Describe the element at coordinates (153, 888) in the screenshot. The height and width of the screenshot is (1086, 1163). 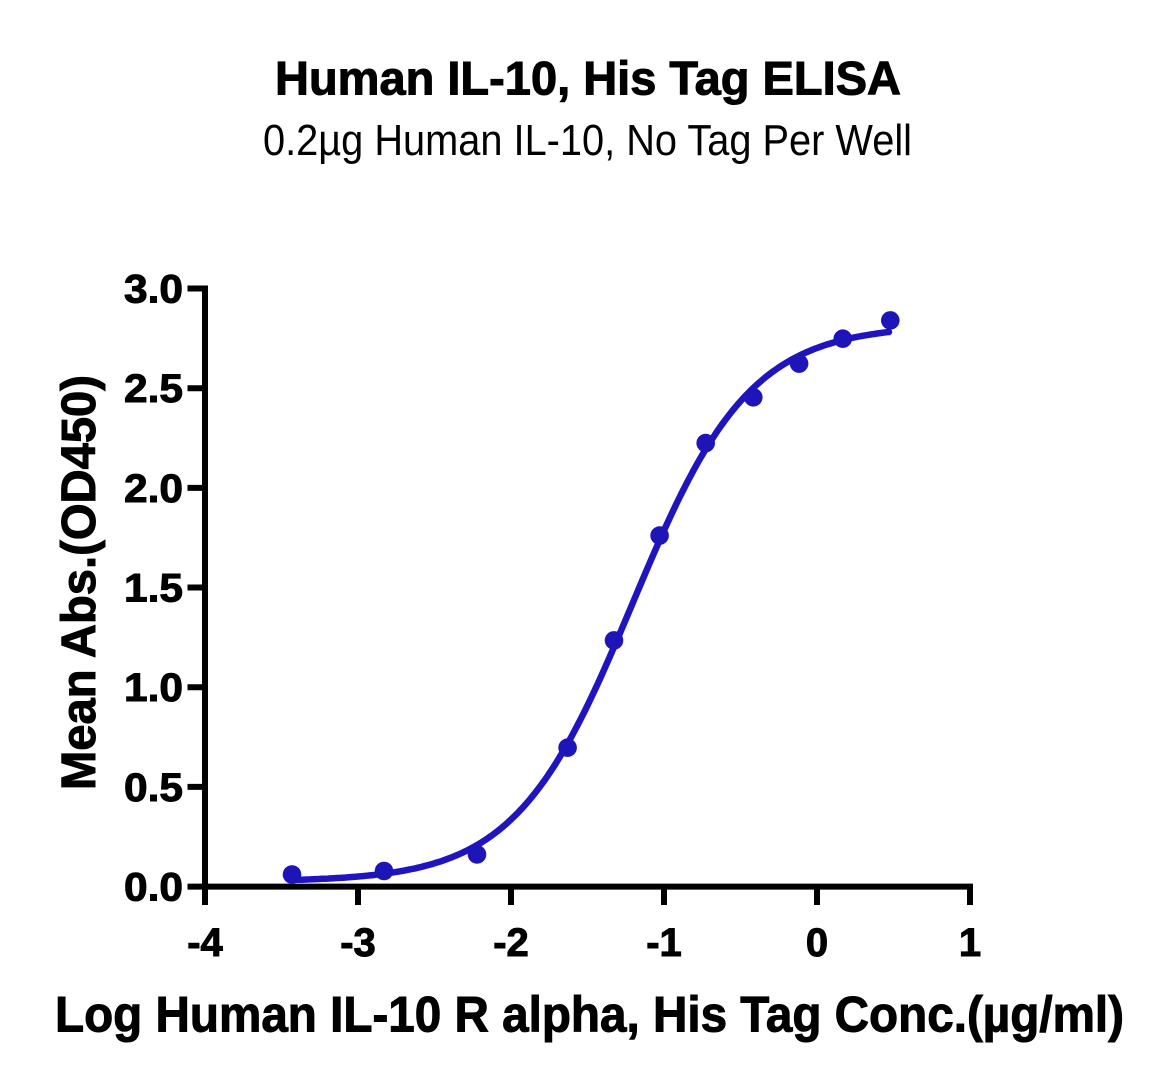
I see `svg-text: 0.0` at that location.